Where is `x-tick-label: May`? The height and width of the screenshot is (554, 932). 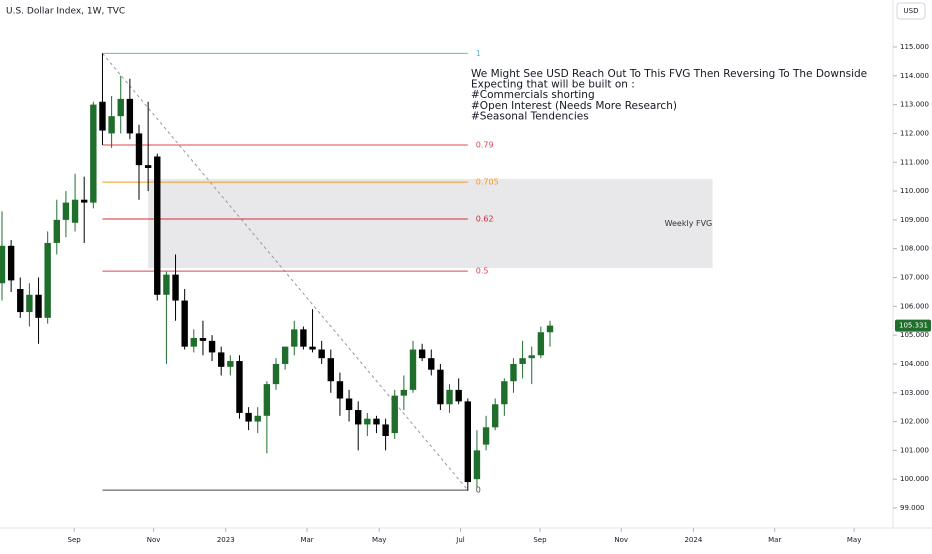 x-tick-label: May is located at coordinates (854, 540).